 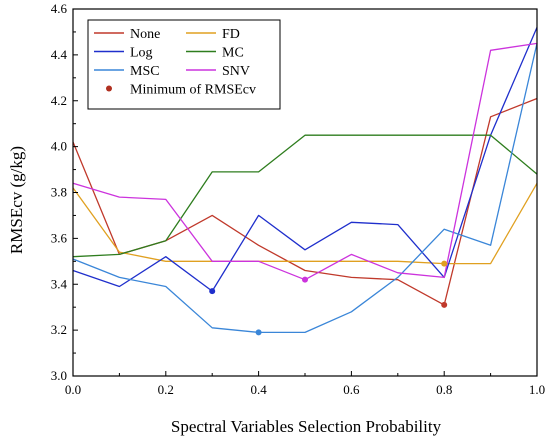 I want to click on y-tick-label-5: 4.0, so click(x=59, y=146).